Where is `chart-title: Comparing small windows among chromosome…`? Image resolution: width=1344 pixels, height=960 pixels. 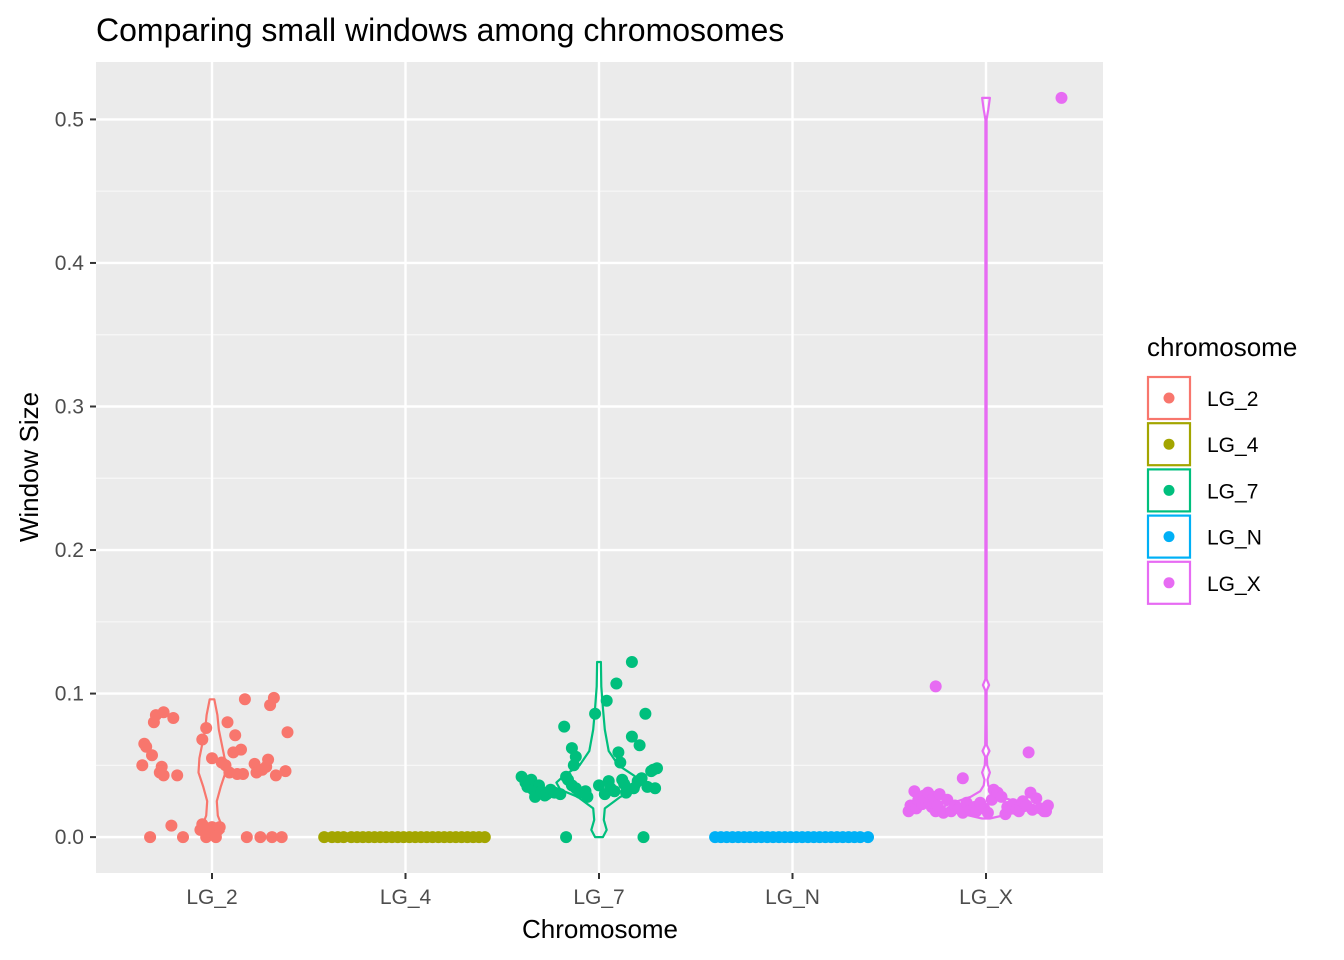
chart-title: Comparing small windows among chromosome… is located at coordinates (440, 30).